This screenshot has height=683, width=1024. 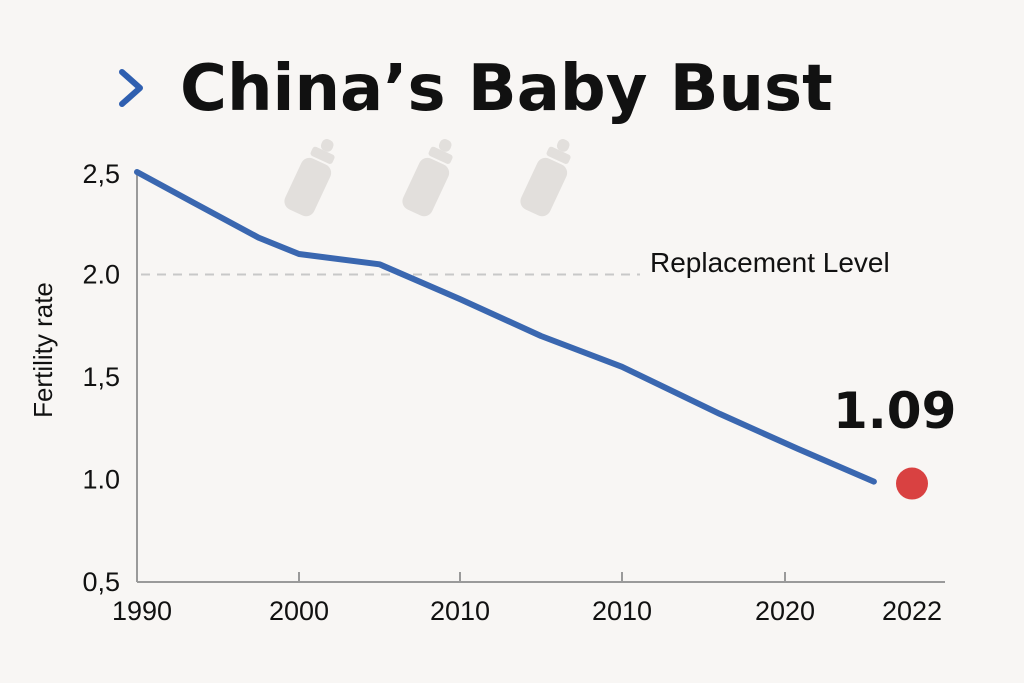 What do you see at coordinates (101, 174) in the screenshot?
I see `y-tick-label: 2,5` at bounding box center [101, 174].